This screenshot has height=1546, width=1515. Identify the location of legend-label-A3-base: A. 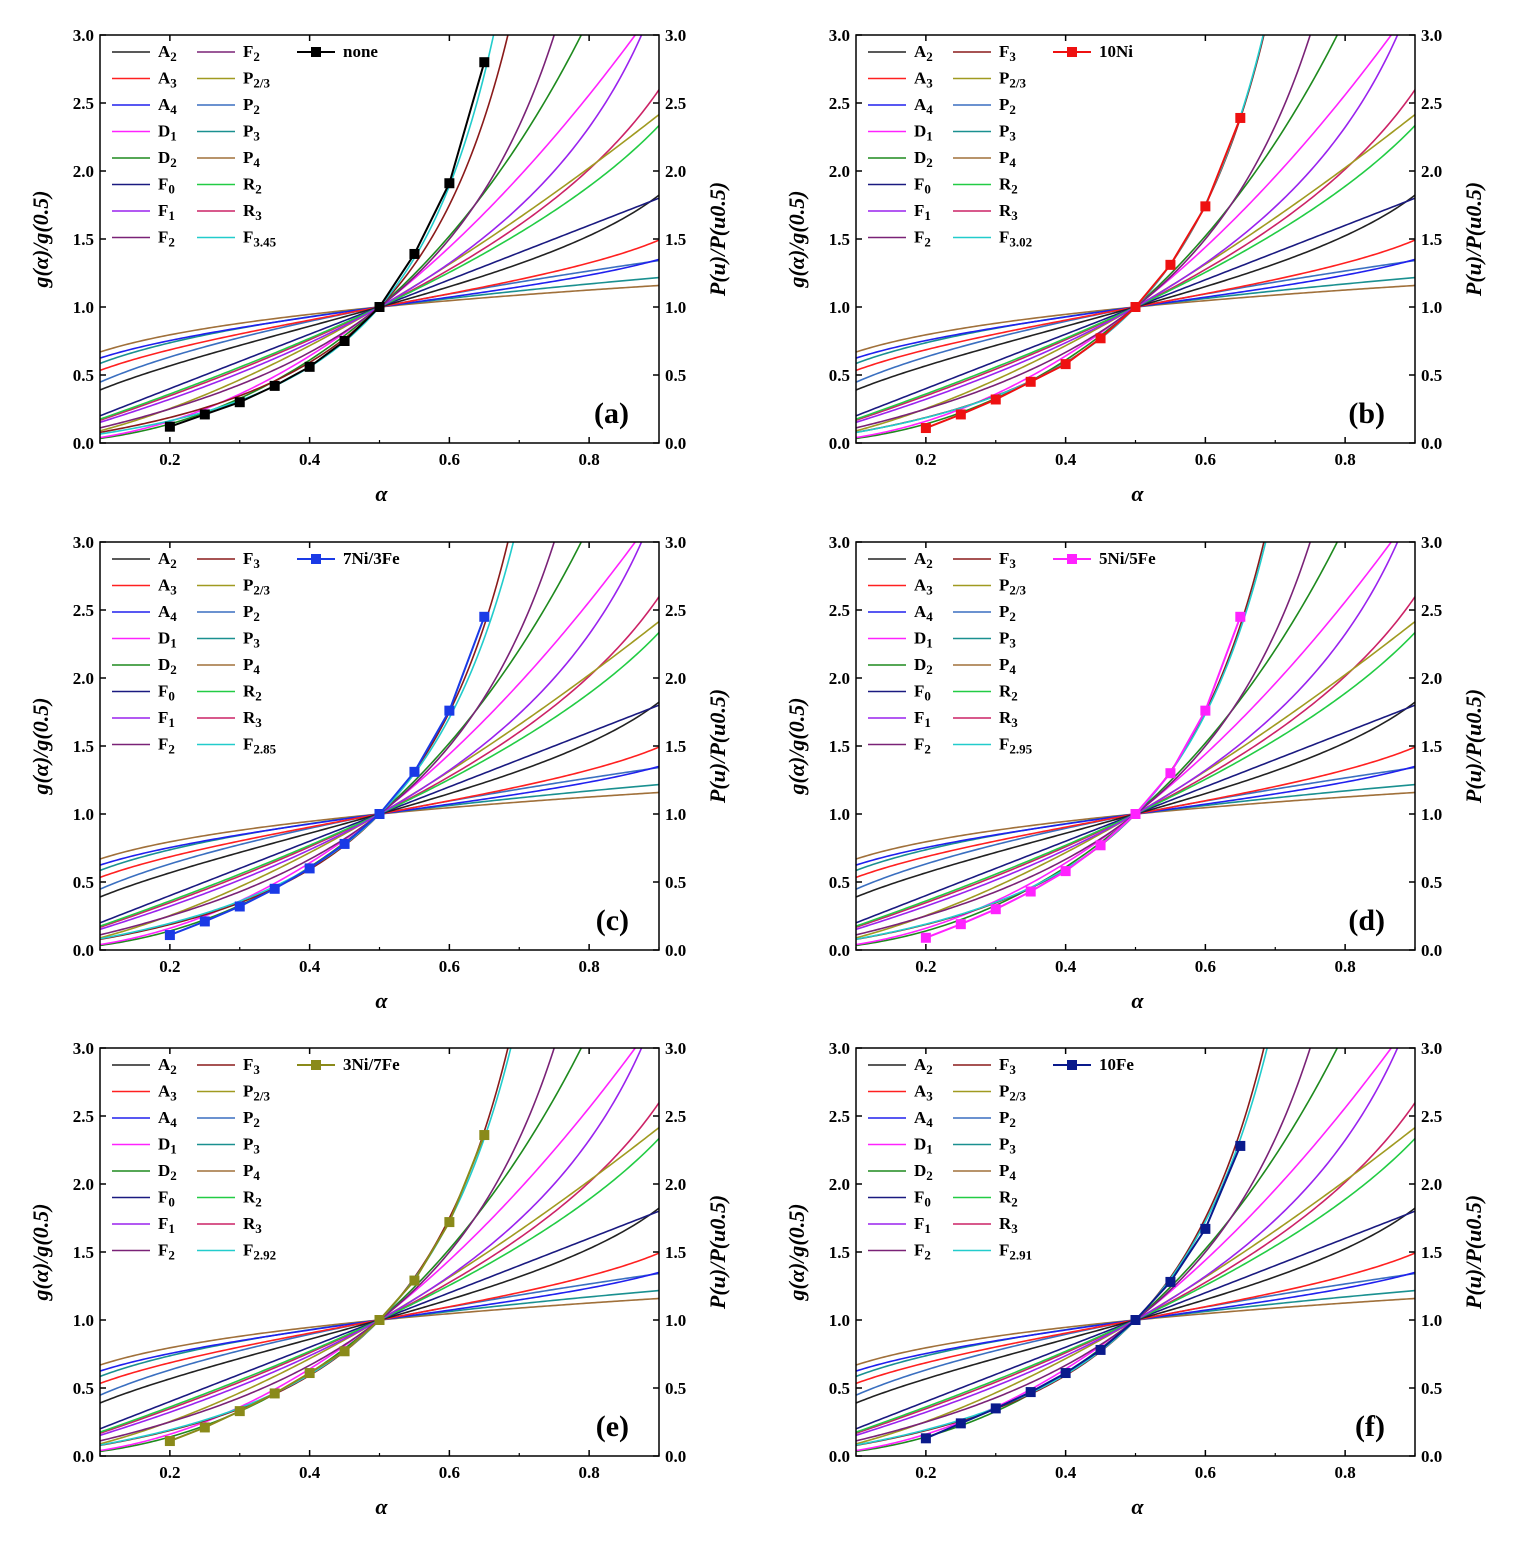
(164, 585).